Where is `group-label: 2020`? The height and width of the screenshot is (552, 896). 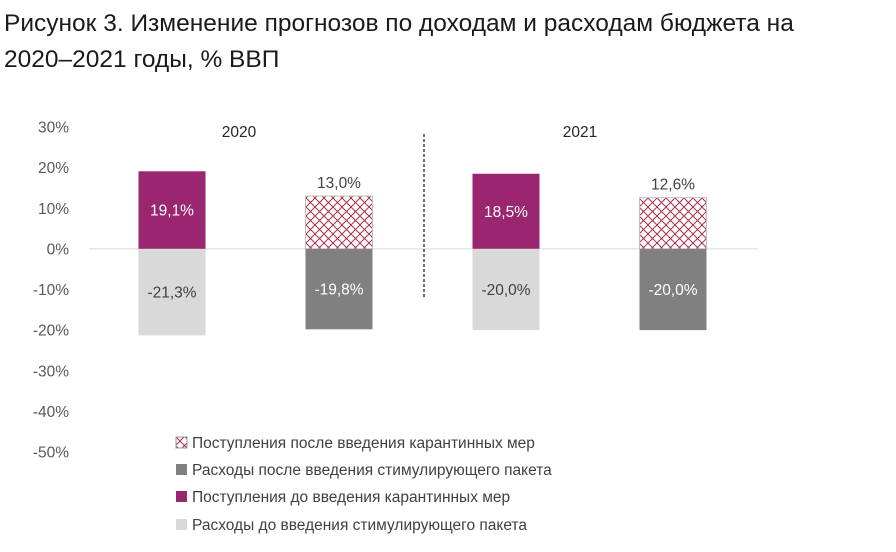
group-label: 2020 is located at coordinates (239, 132).